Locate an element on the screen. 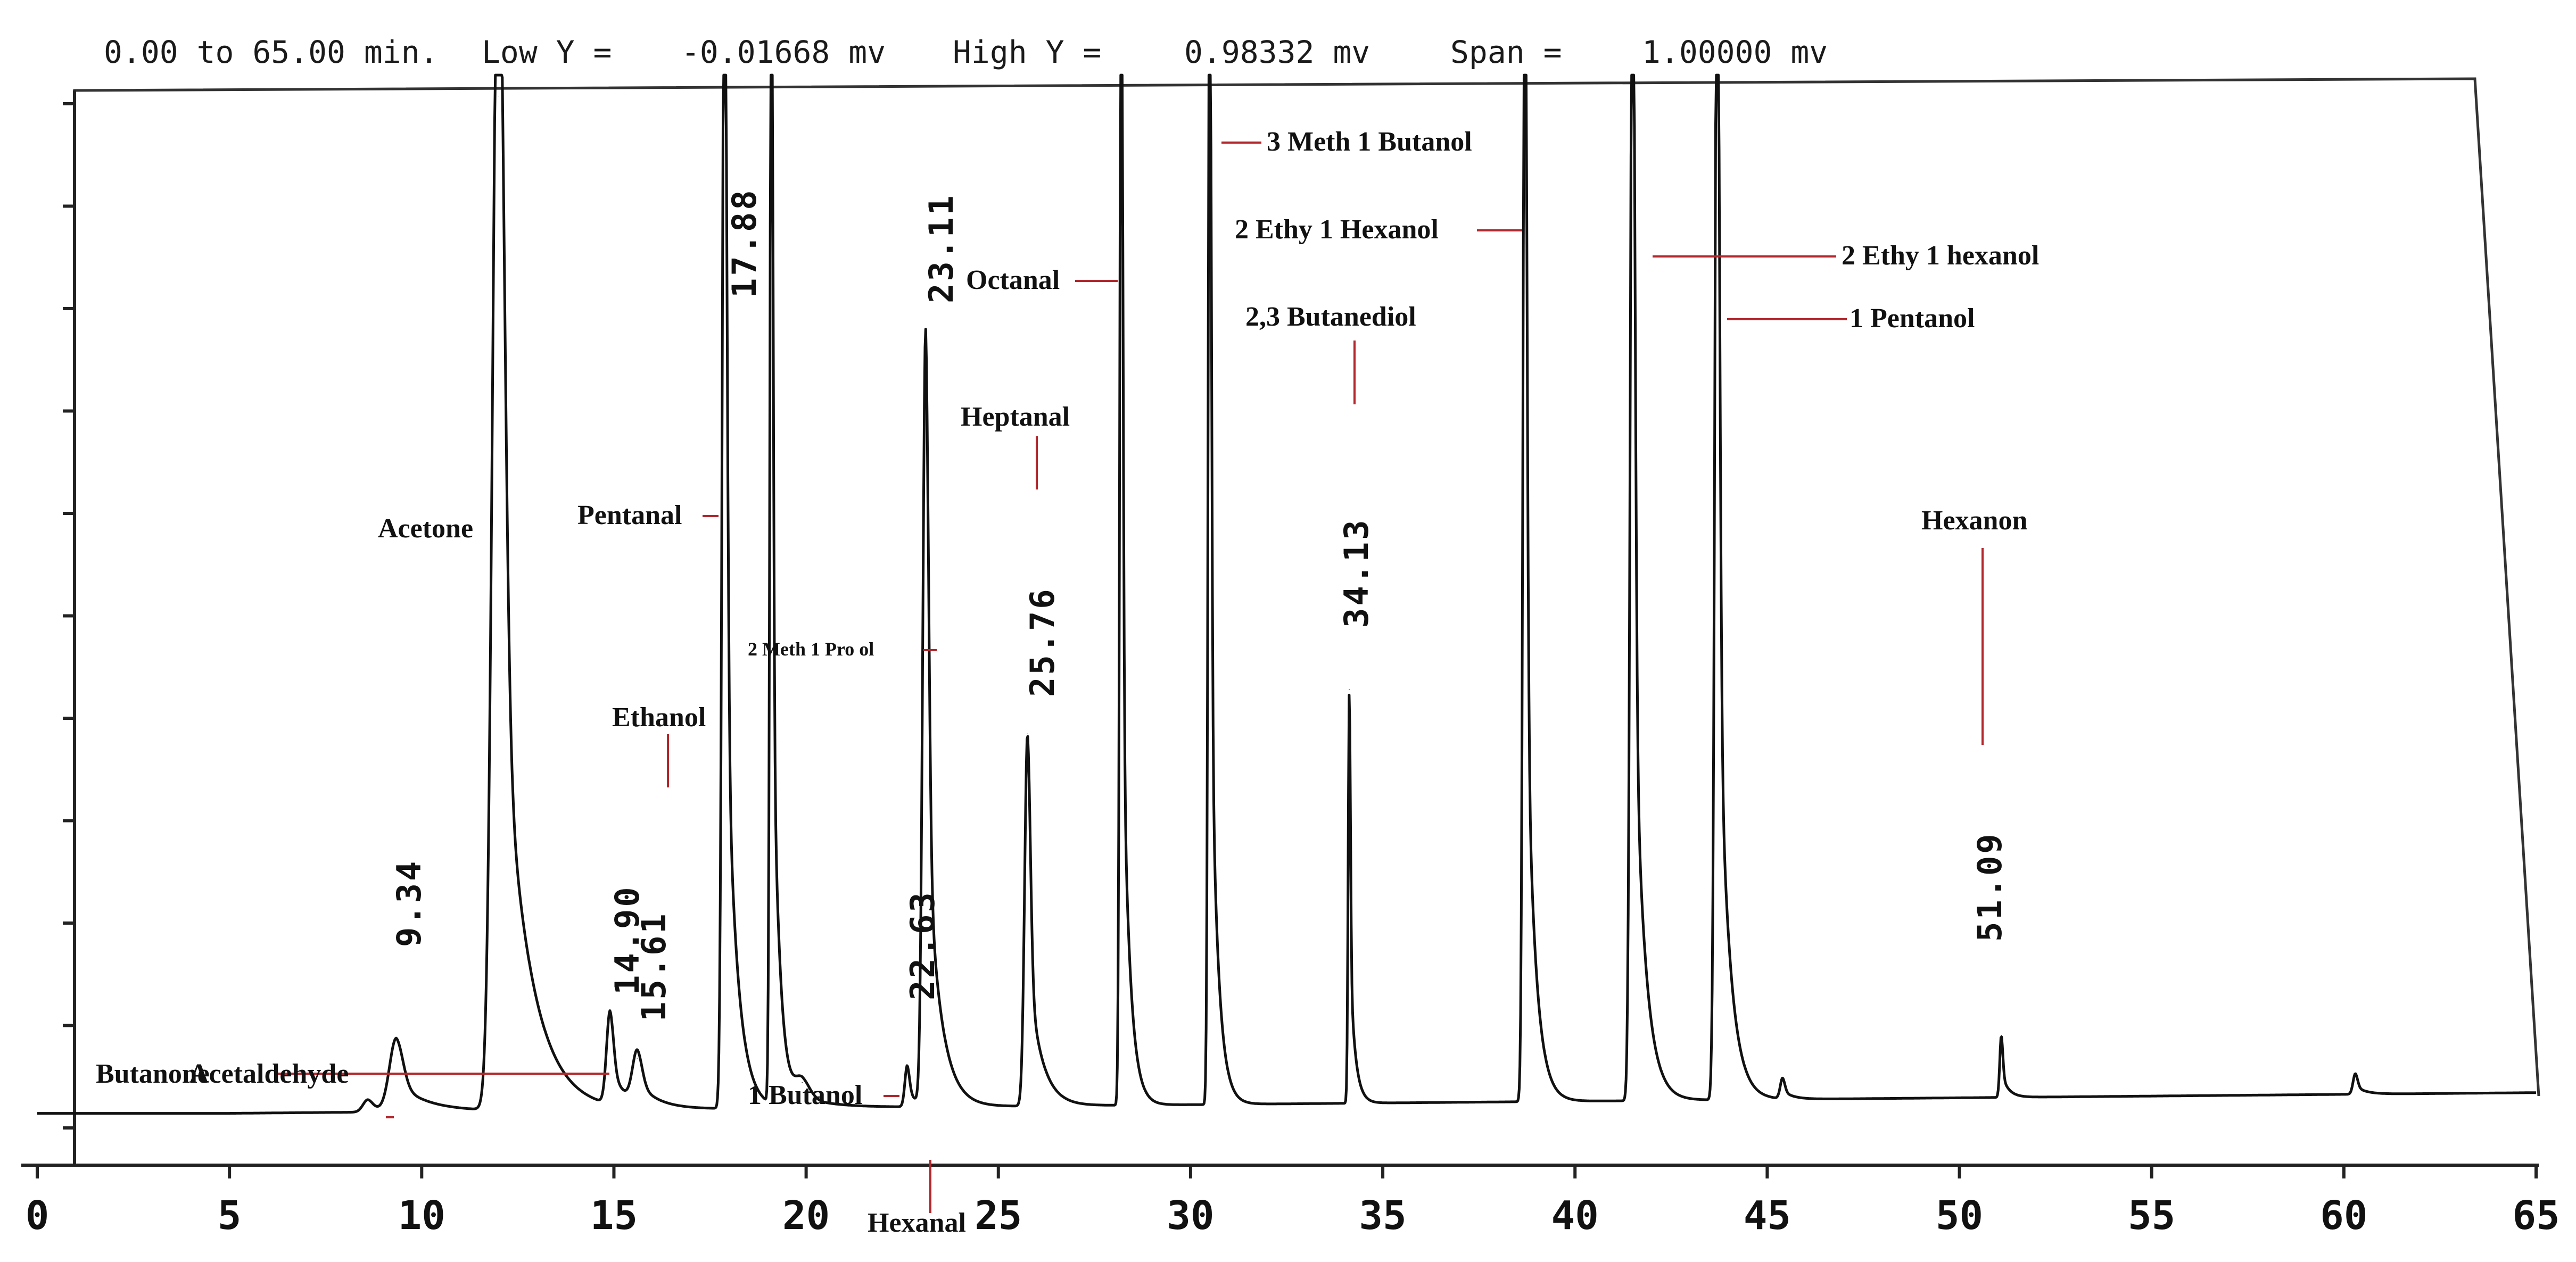 The width and height of the screenshot is (2576, 1262). rt-label-23-11: 23.11 is located at coordinates (941, 248).